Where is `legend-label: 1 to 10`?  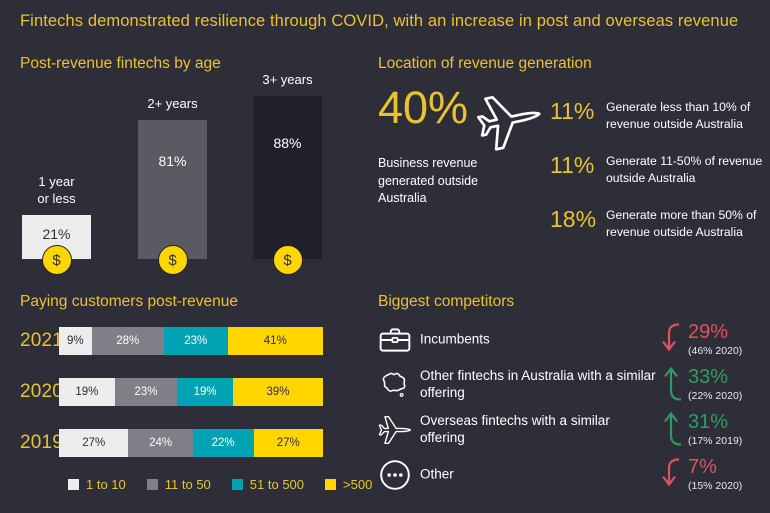 legend-label: 1 to 10 is located at coordinates (106, 484).